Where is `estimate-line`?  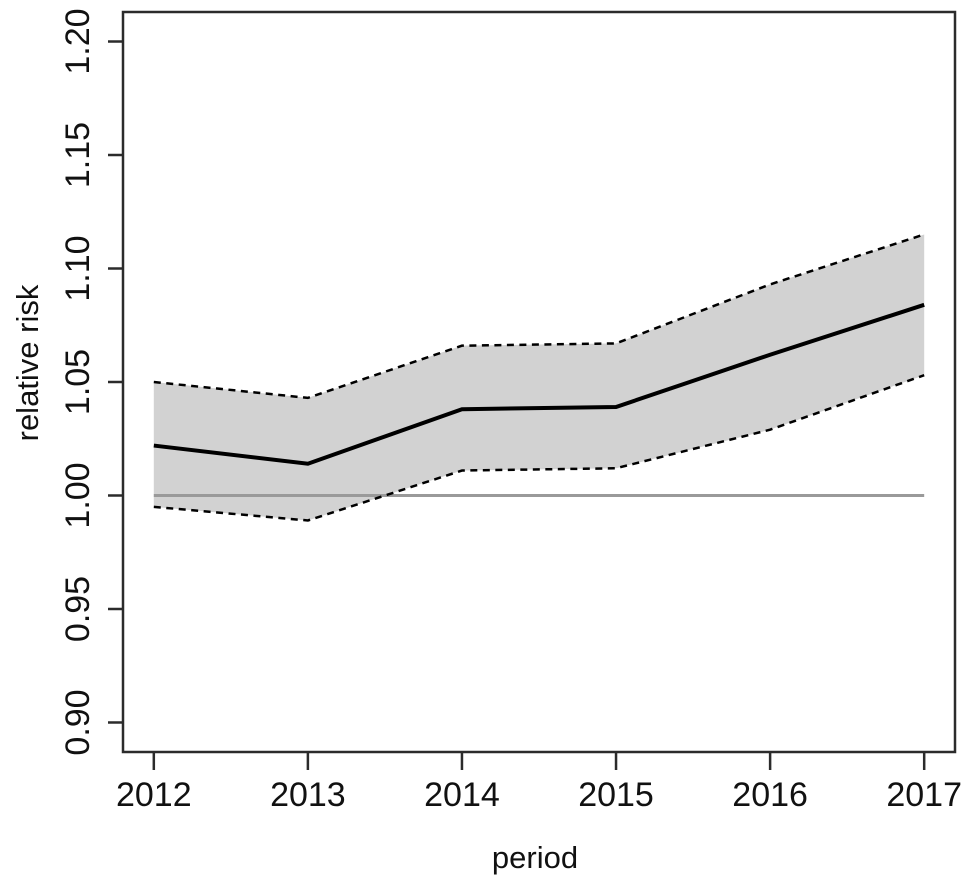 estimate-line is located at coordinates (539, 384).